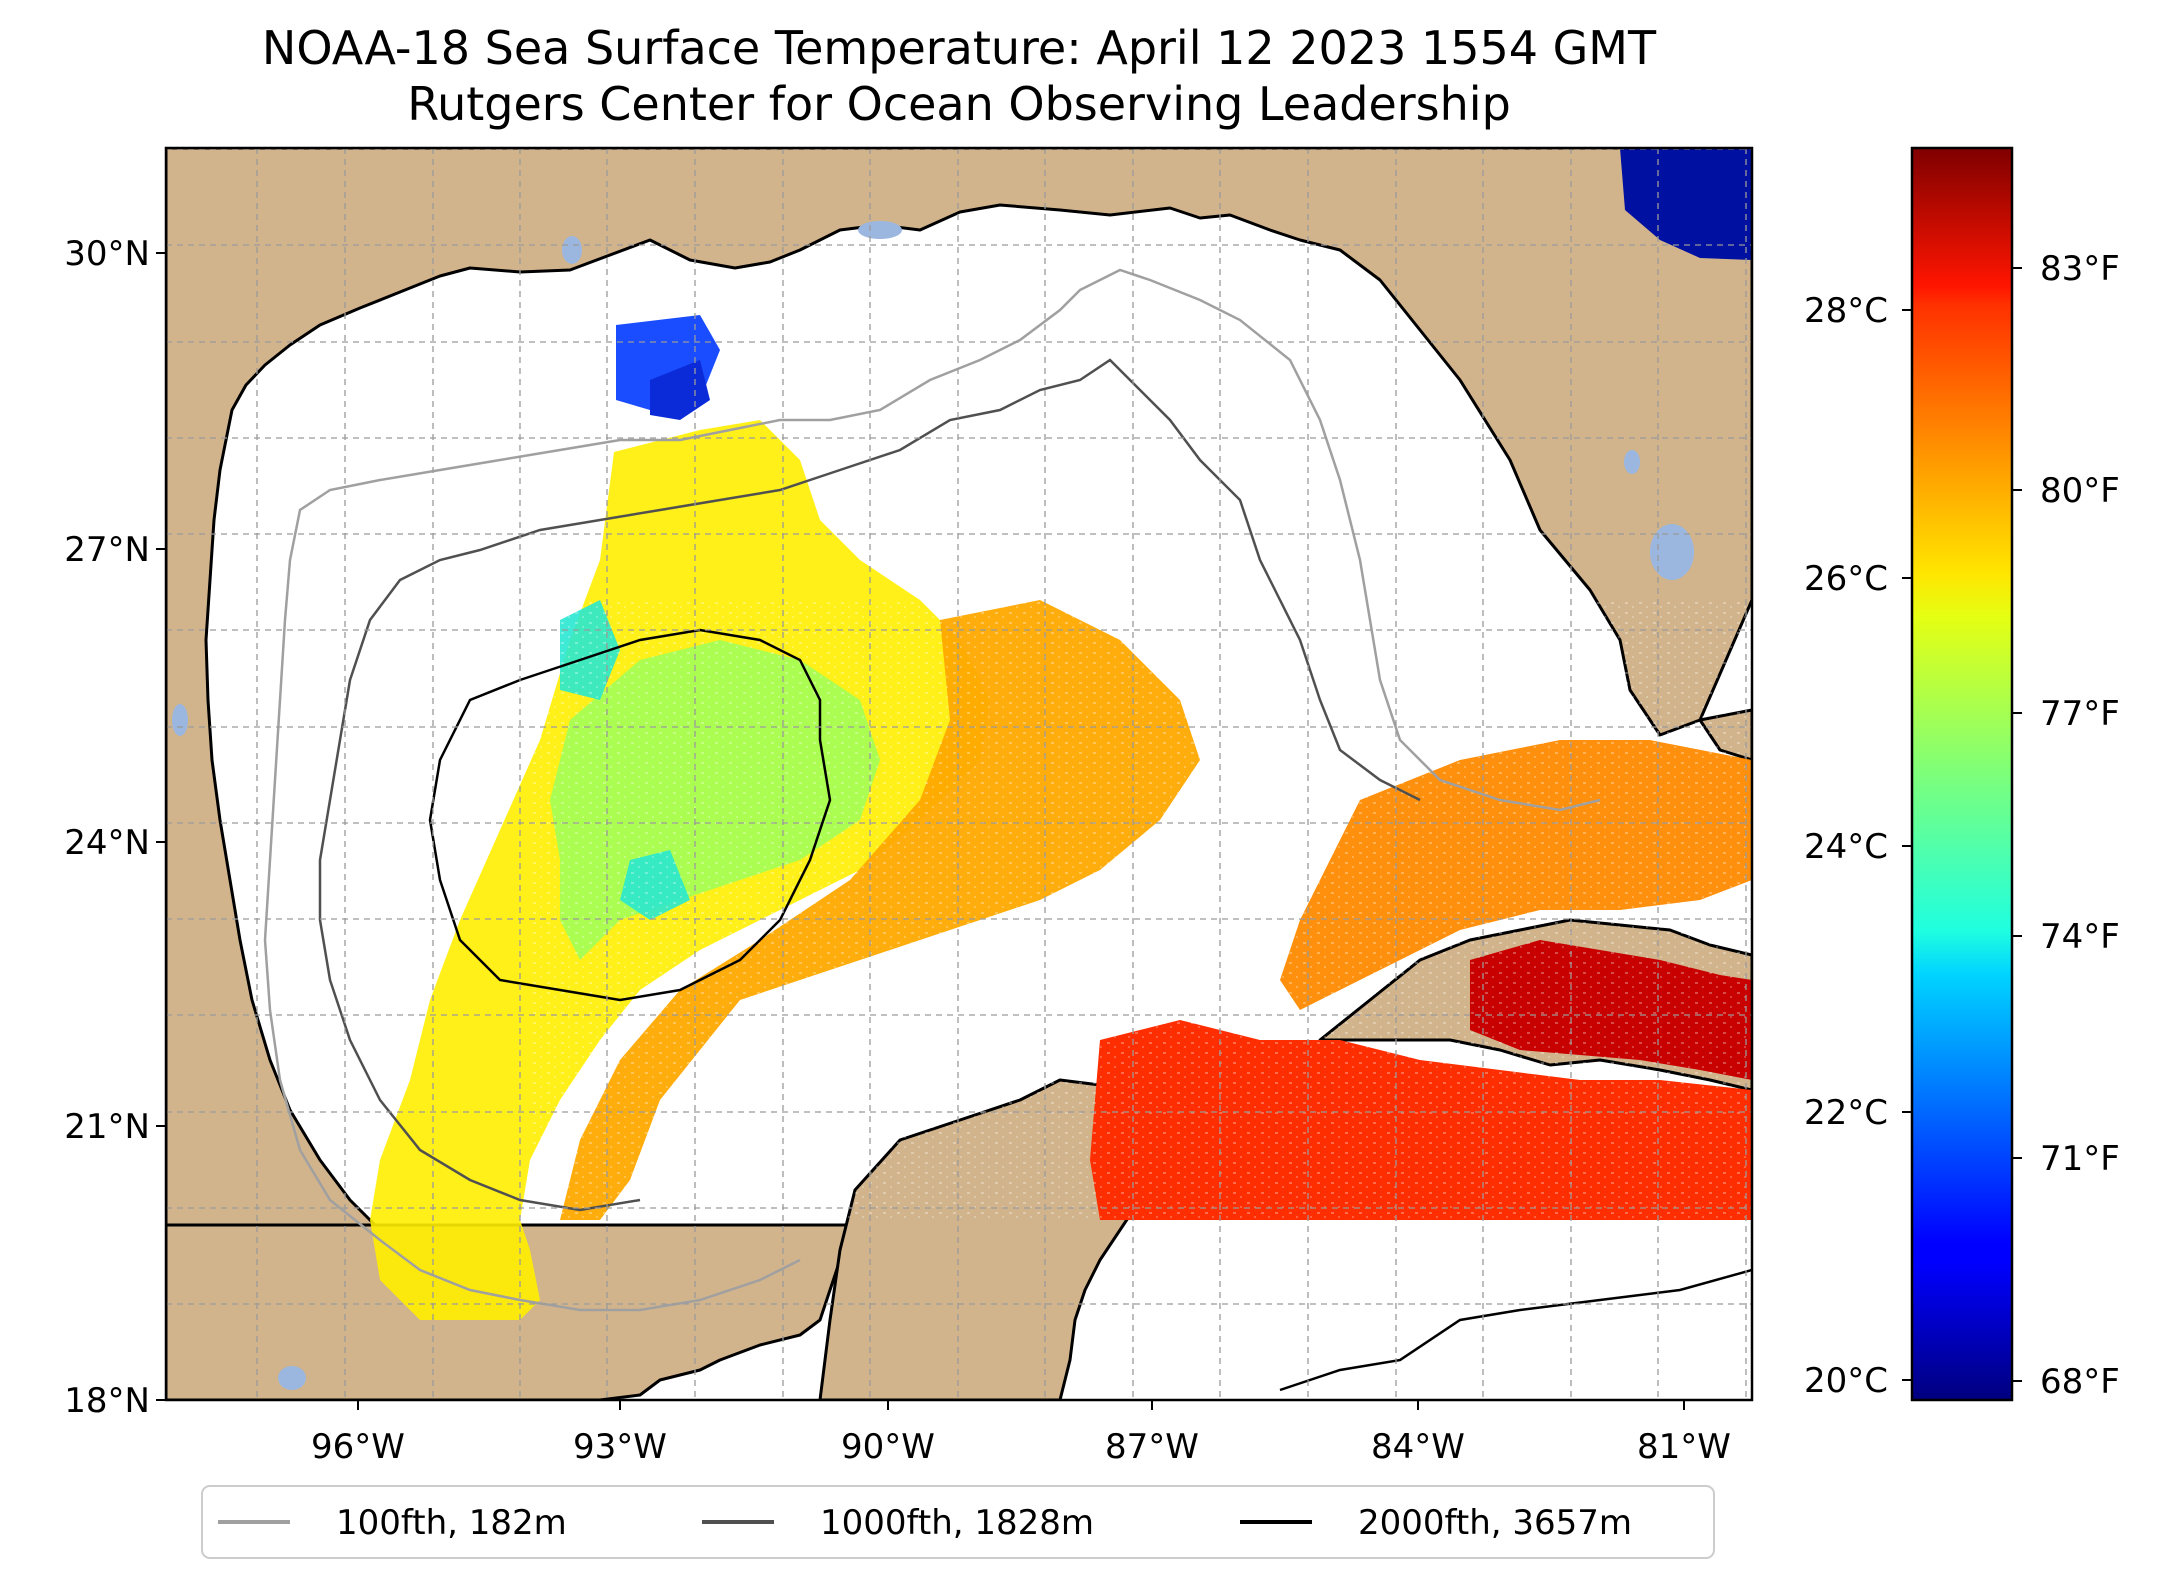 The height and width of the screenshot is (1582, 2160). Describe the element at coordinates (107, 1401) in the screenshot. I see `lat-tick-label-18: 18°N` at that location.